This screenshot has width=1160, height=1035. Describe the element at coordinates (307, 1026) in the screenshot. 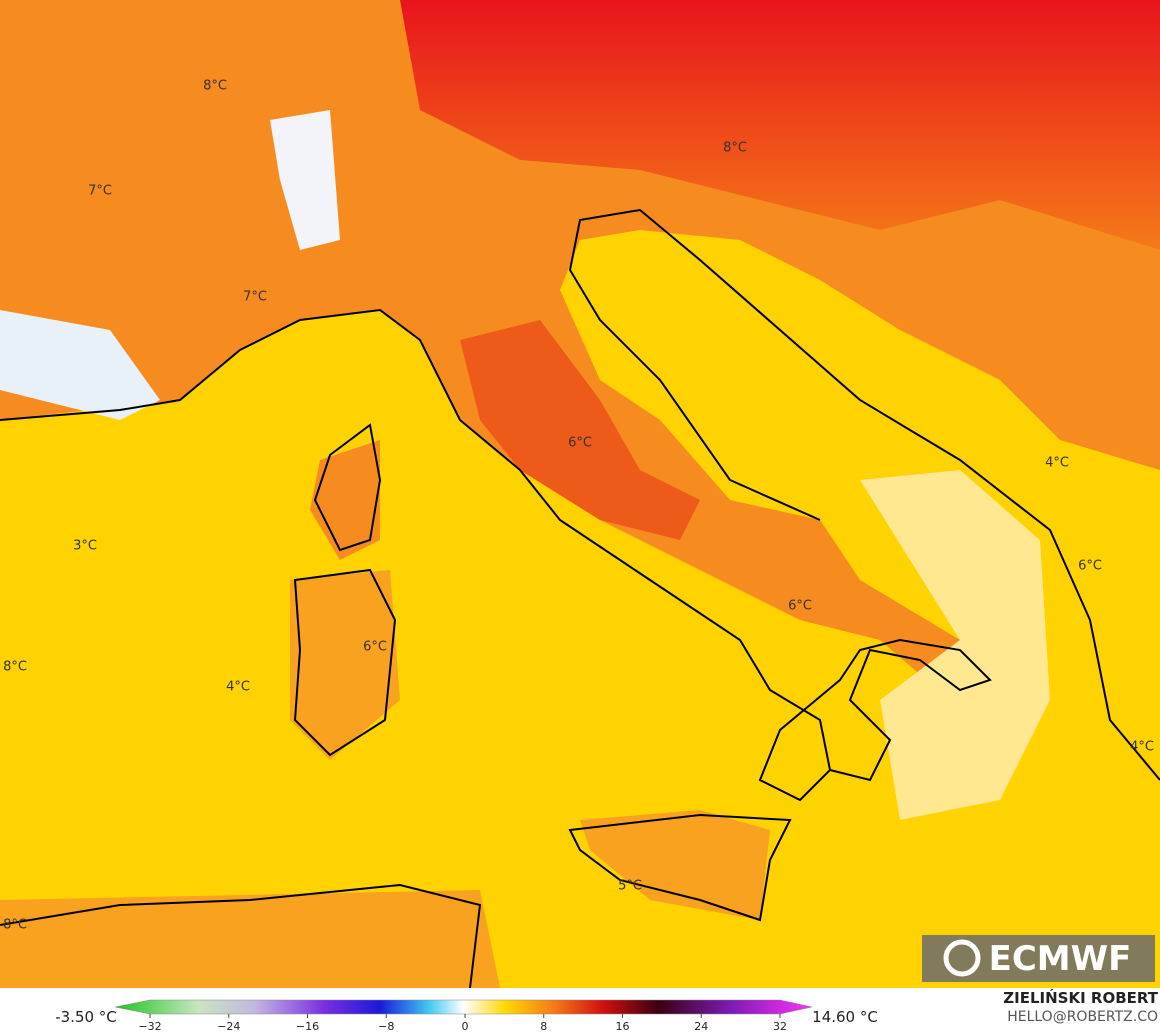

I see `colorbar-tick-label: −16` at that location.